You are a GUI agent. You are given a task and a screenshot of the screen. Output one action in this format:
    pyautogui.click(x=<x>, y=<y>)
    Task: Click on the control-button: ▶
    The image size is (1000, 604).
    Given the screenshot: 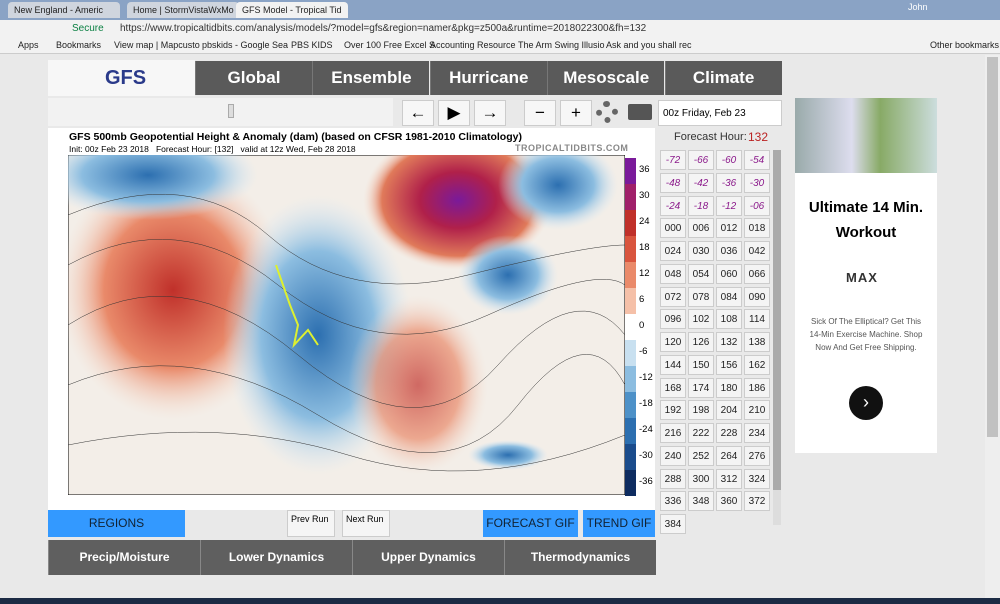 What is the action you would take?
    pyautogui.click(x=454, y=113)
    